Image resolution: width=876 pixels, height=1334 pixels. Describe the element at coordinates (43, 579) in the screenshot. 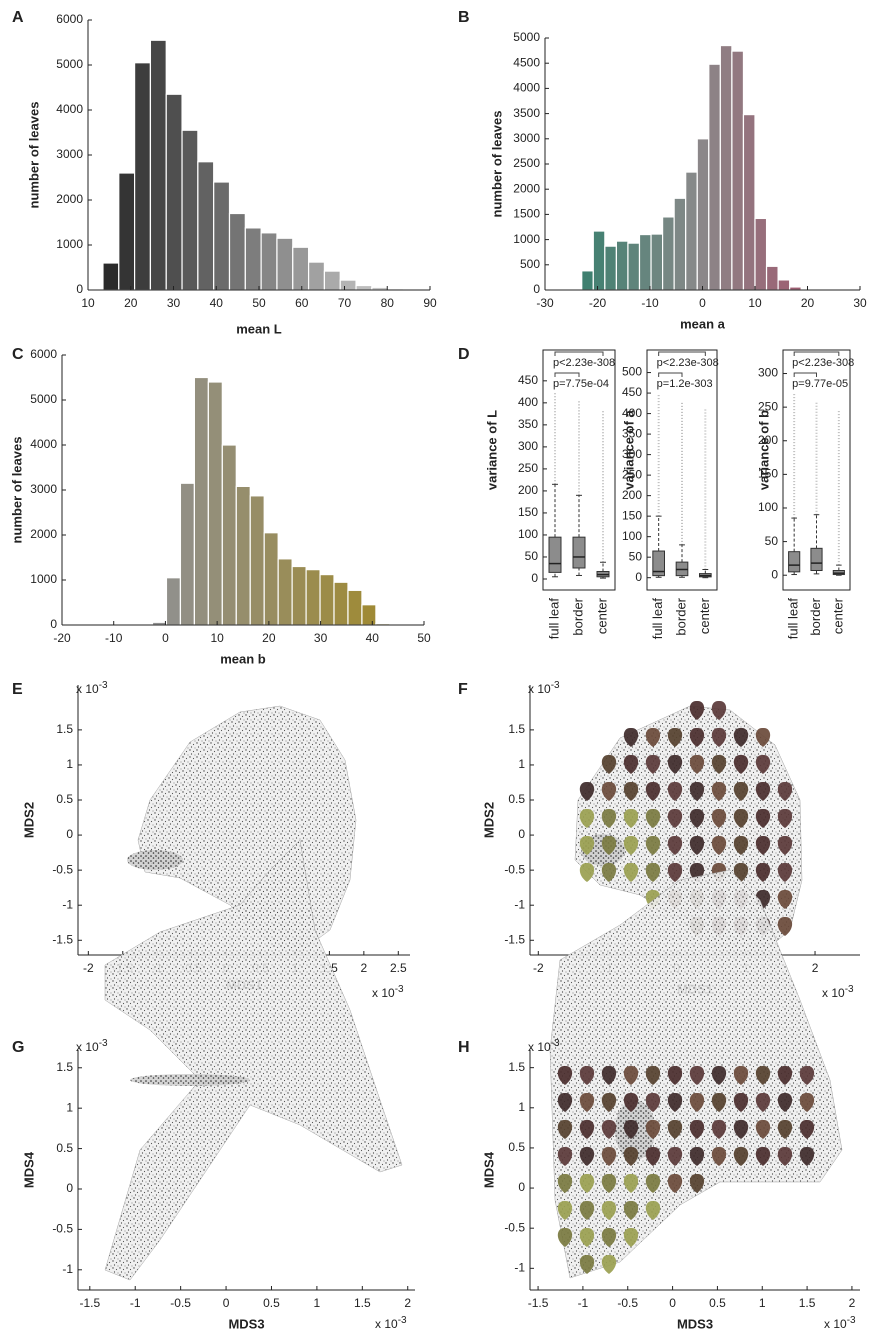

I see `y-tick-label: 1000` at that location.